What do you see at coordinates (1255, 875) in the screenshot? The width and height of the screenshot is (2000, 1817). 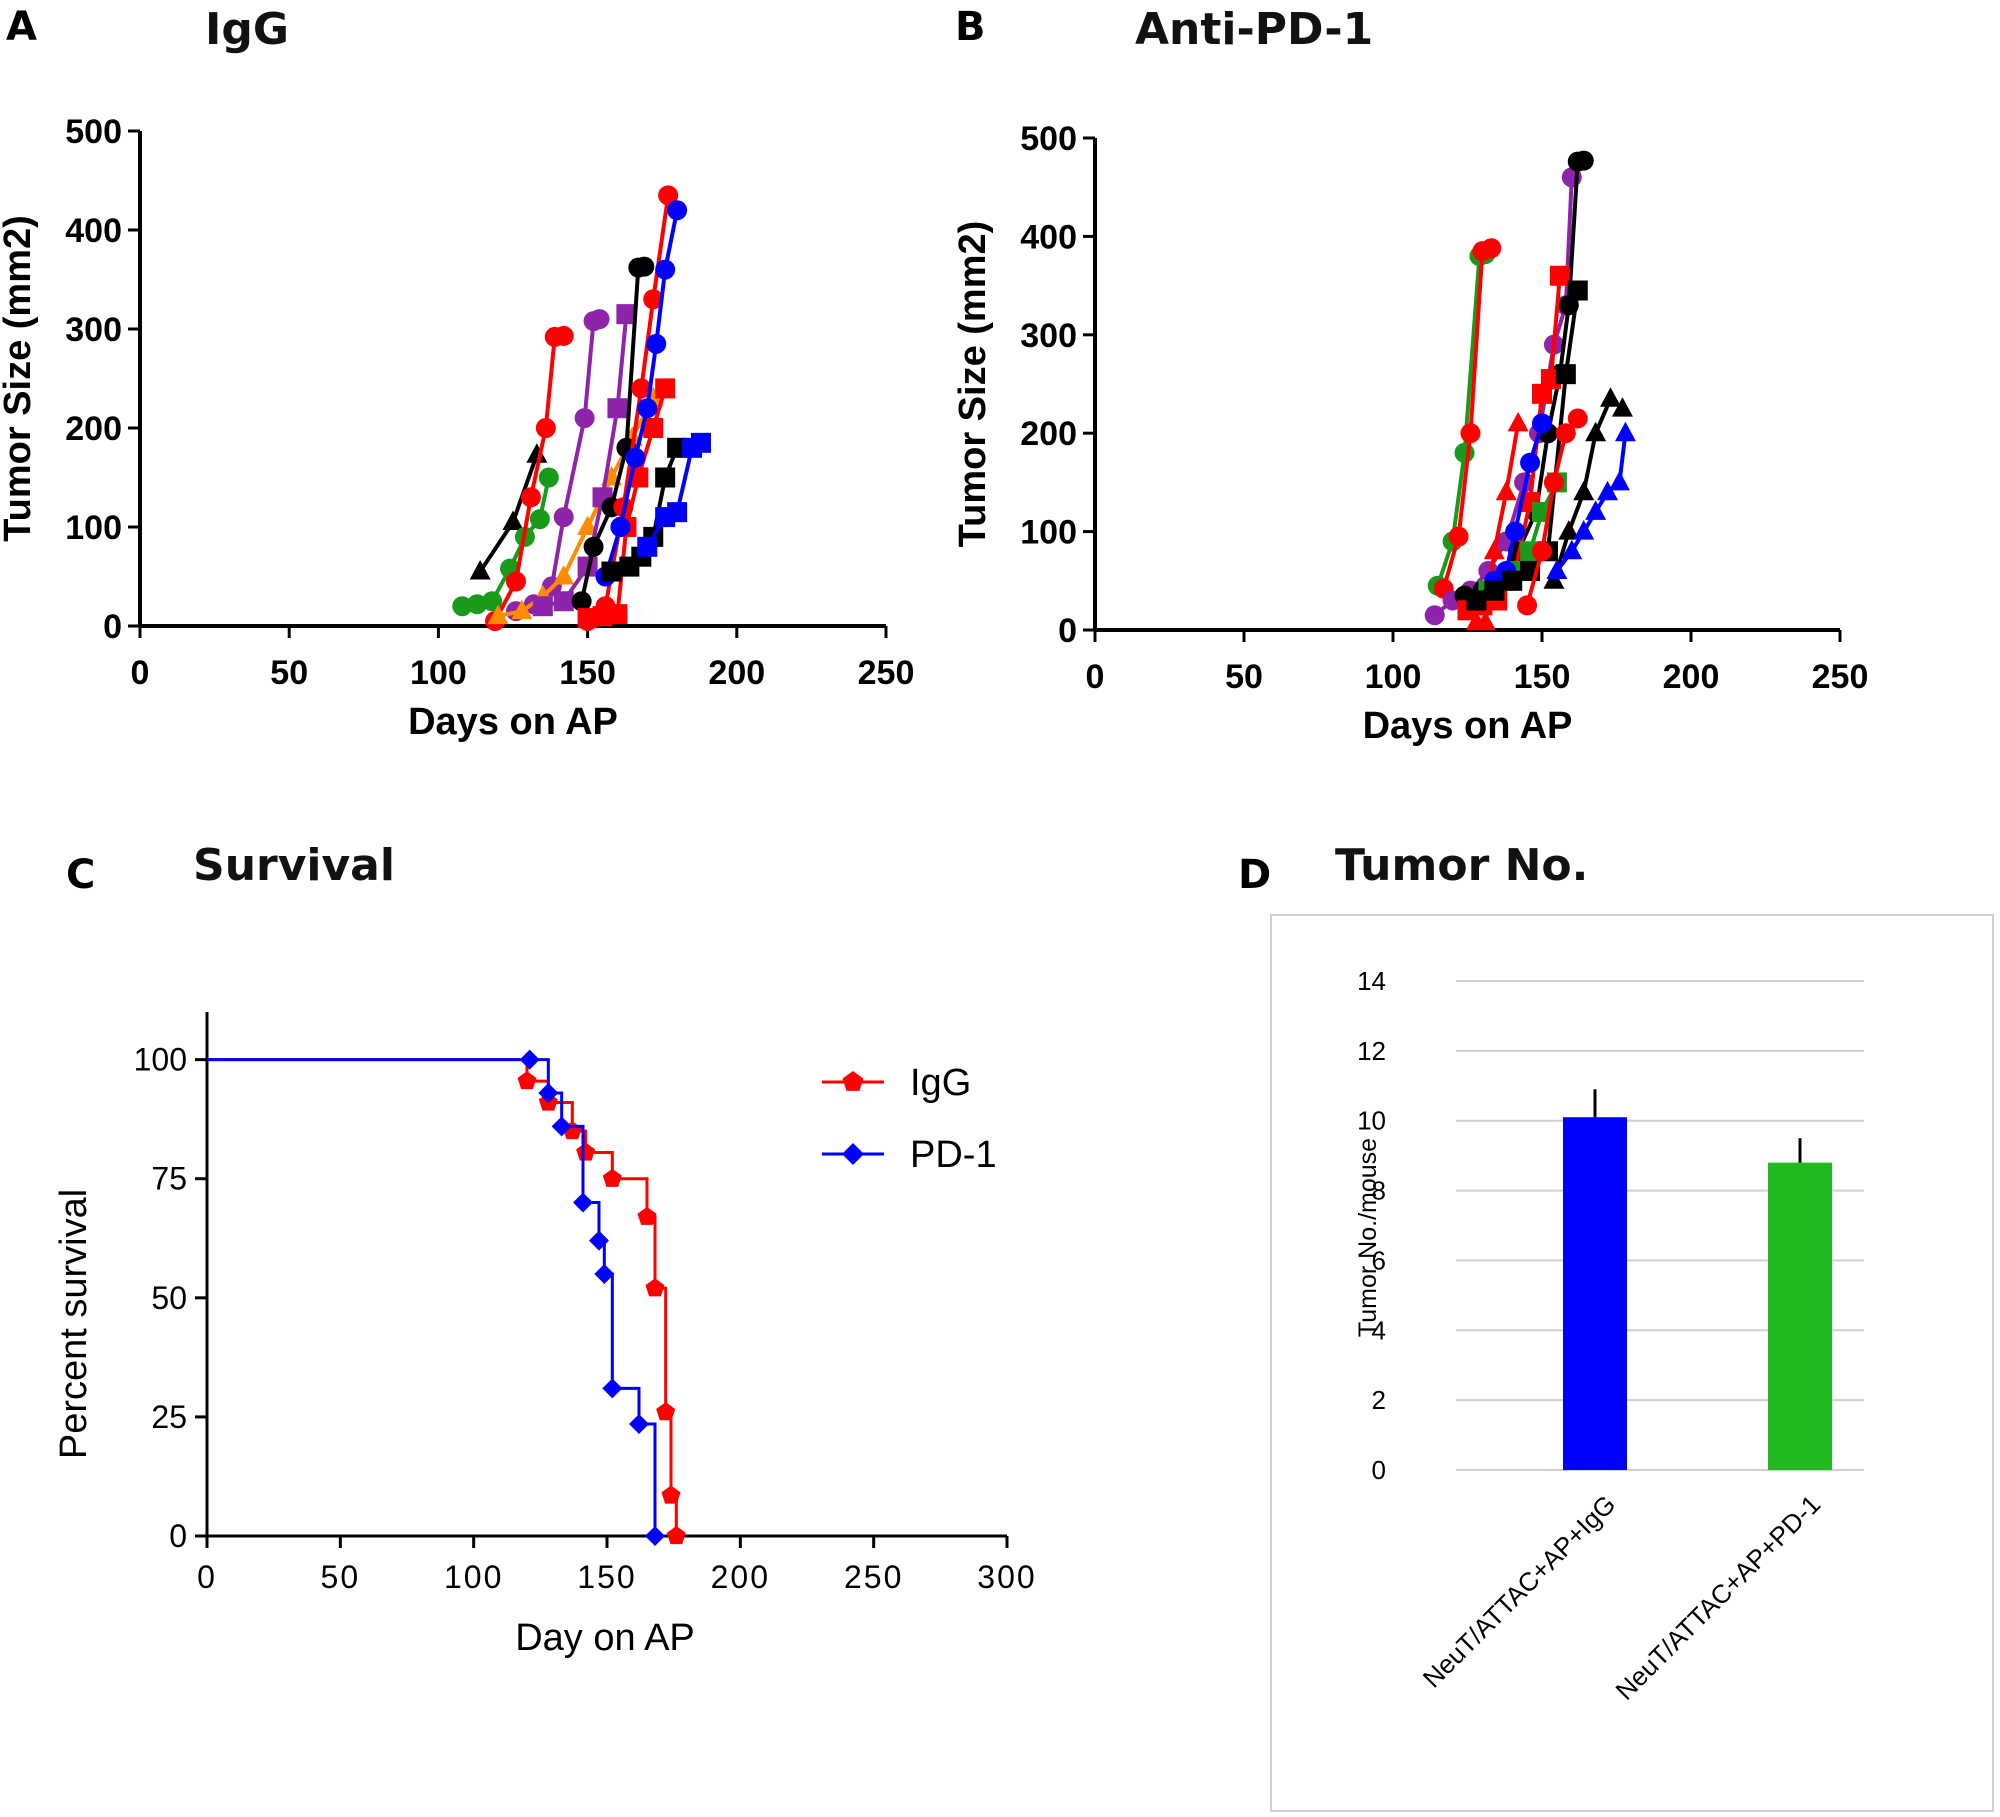 I see `panel-d-letter: D` at bounding box center [1255, 875].